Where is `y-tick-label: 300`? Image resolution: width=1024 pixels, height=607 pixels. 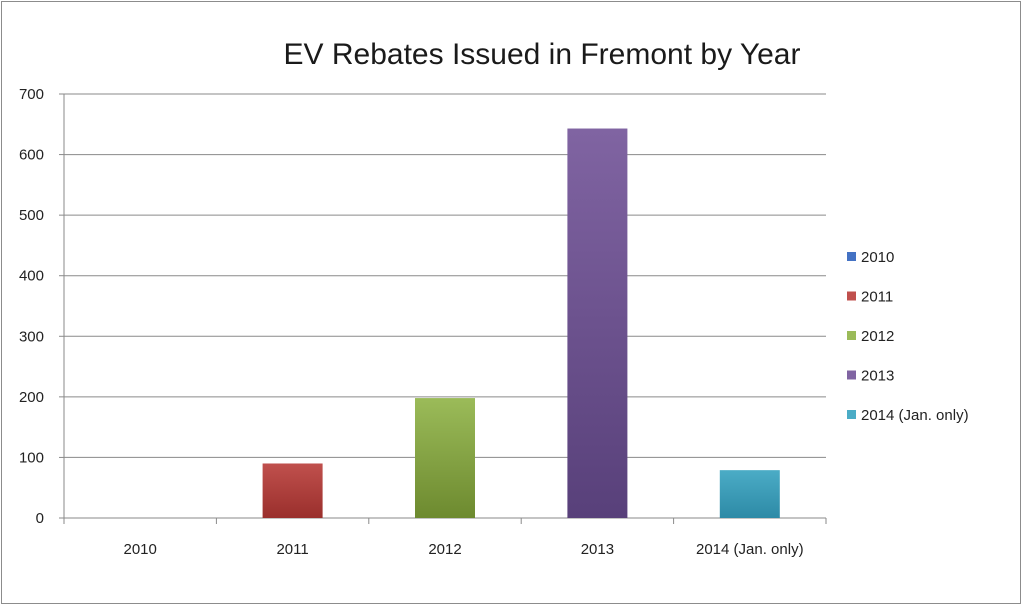
y-tick-label: 300 is located at coordinates (31, 336).